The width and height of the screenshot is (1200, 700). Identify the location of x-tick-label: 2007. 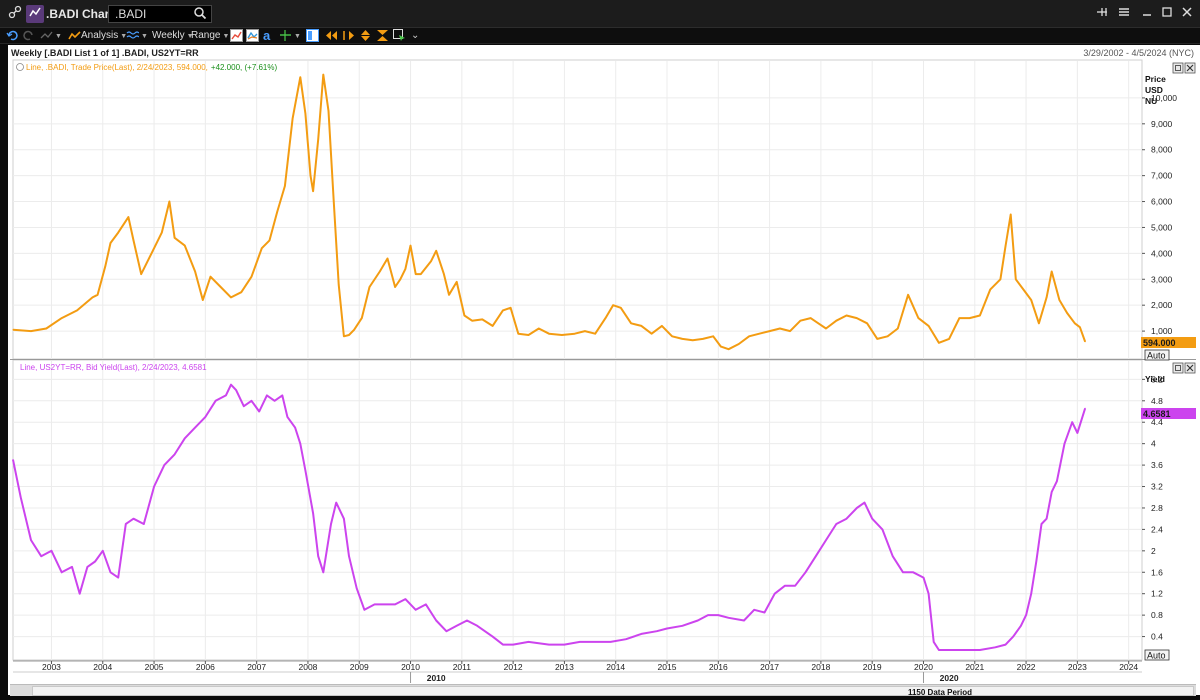
(256, 667).